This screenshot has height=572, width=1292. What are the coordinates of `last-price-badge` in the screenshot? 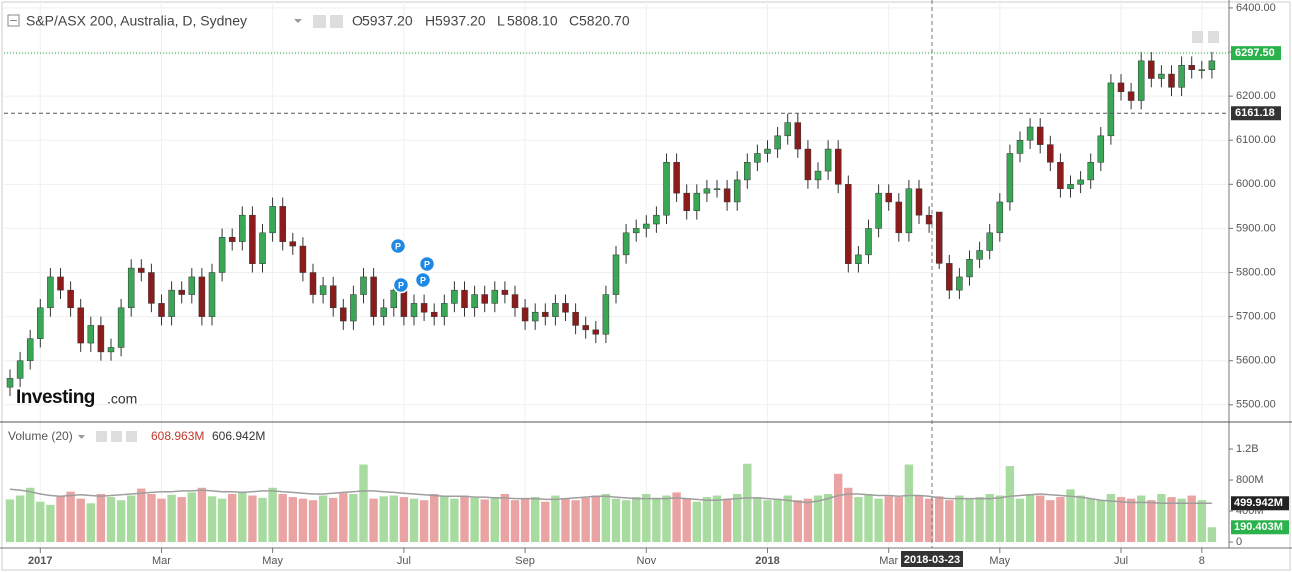 It's located at (1256, 53).